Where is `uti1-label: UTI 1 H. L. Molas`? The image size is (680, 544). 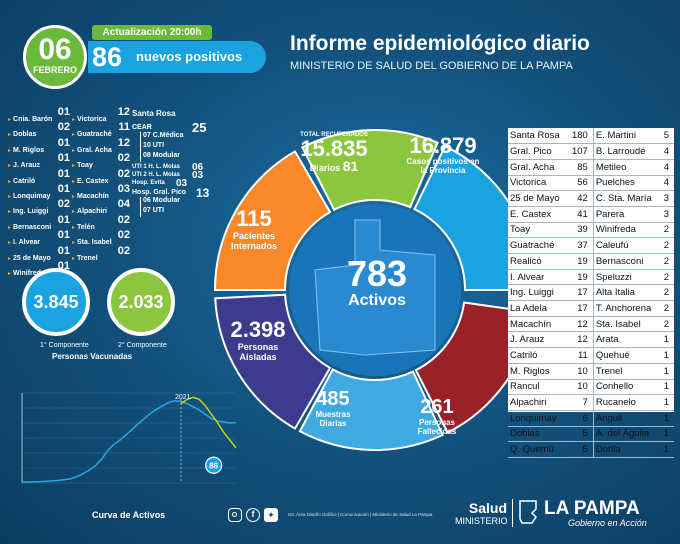 uti1-label: UTI 1 H. L. Molas is located at coordinates (156, 167).